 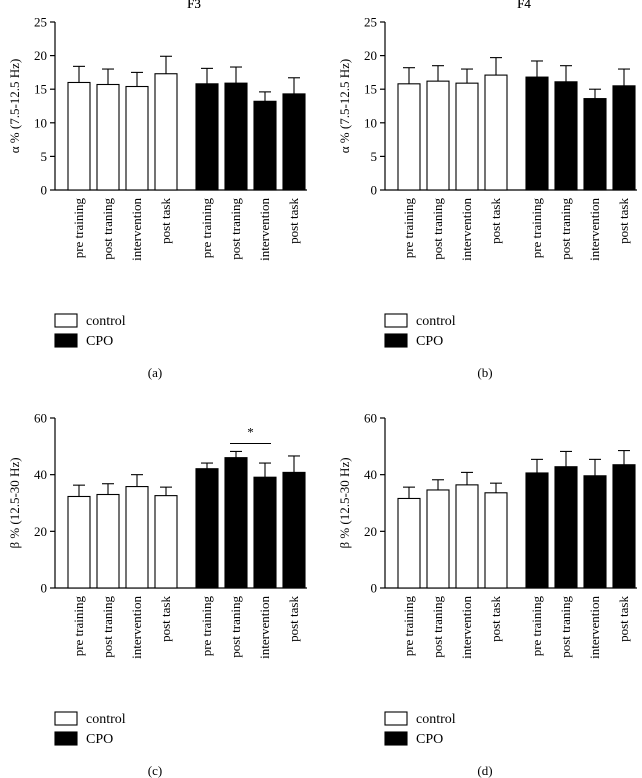 I want to click on chart-title: F4, so click(x=524, y=5).